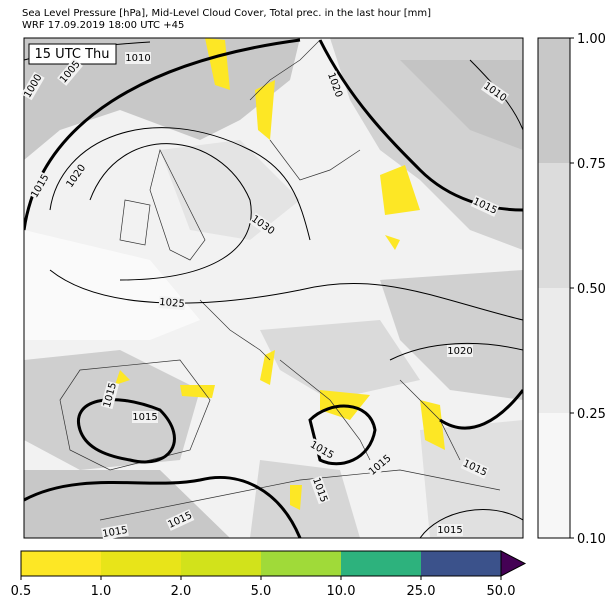 This screenshot has width=613, height=610. I want to click on isobar-label: 1025, so click(172, 303).